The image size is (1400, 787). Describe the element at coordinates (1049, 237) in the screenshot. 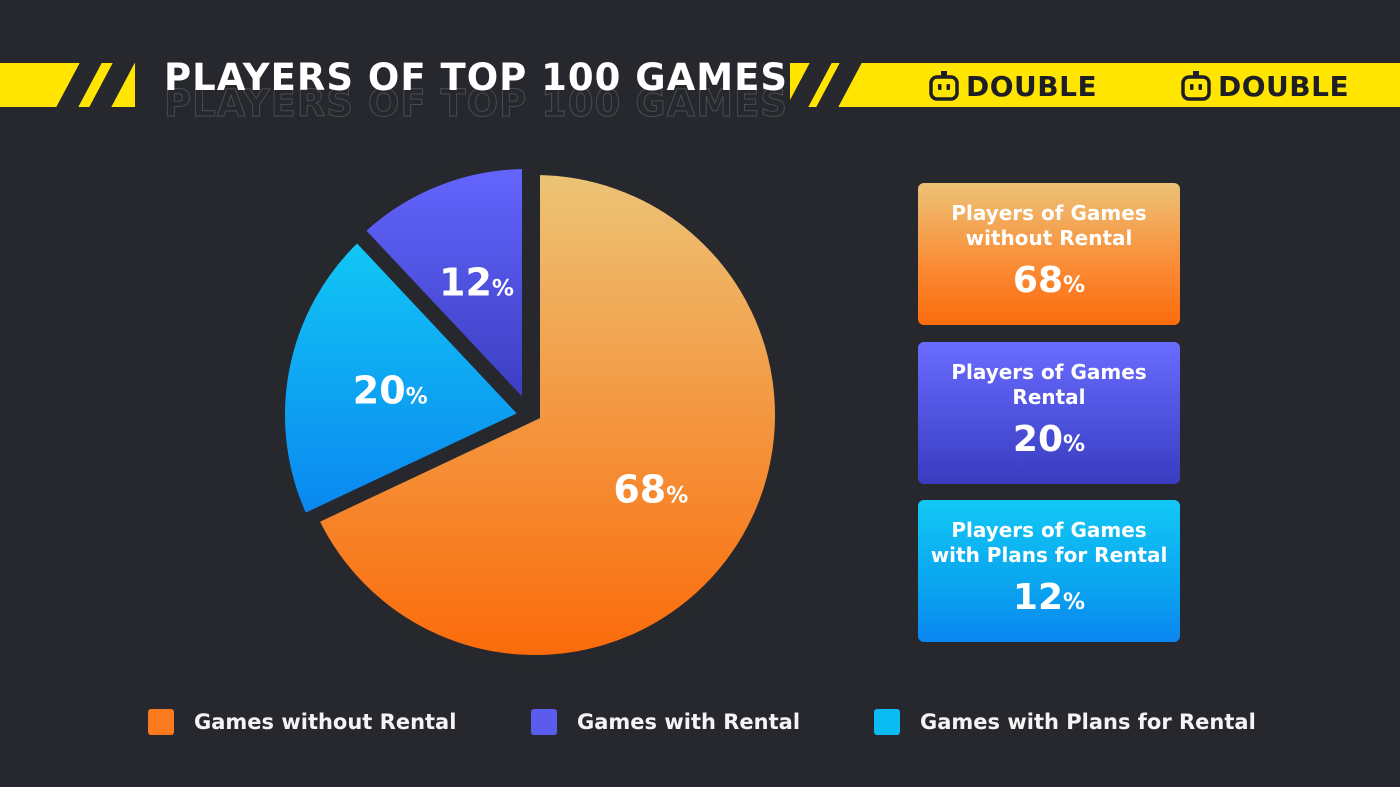

I see `card-label-line: without Rental` at that location.